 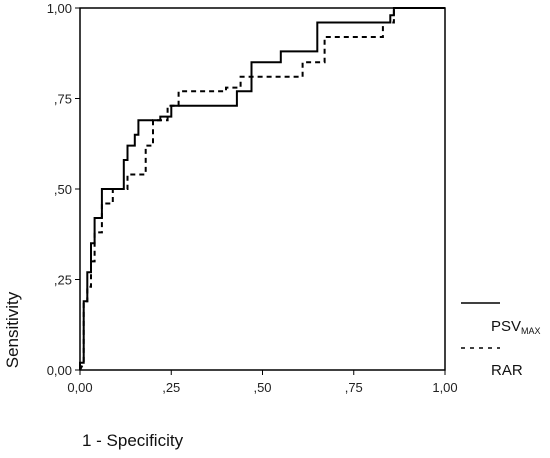 What do you see at coordinates (79, 387) in the screenshot?
I see `x-tick-label: 0,00` at bounding box center [79, 387].